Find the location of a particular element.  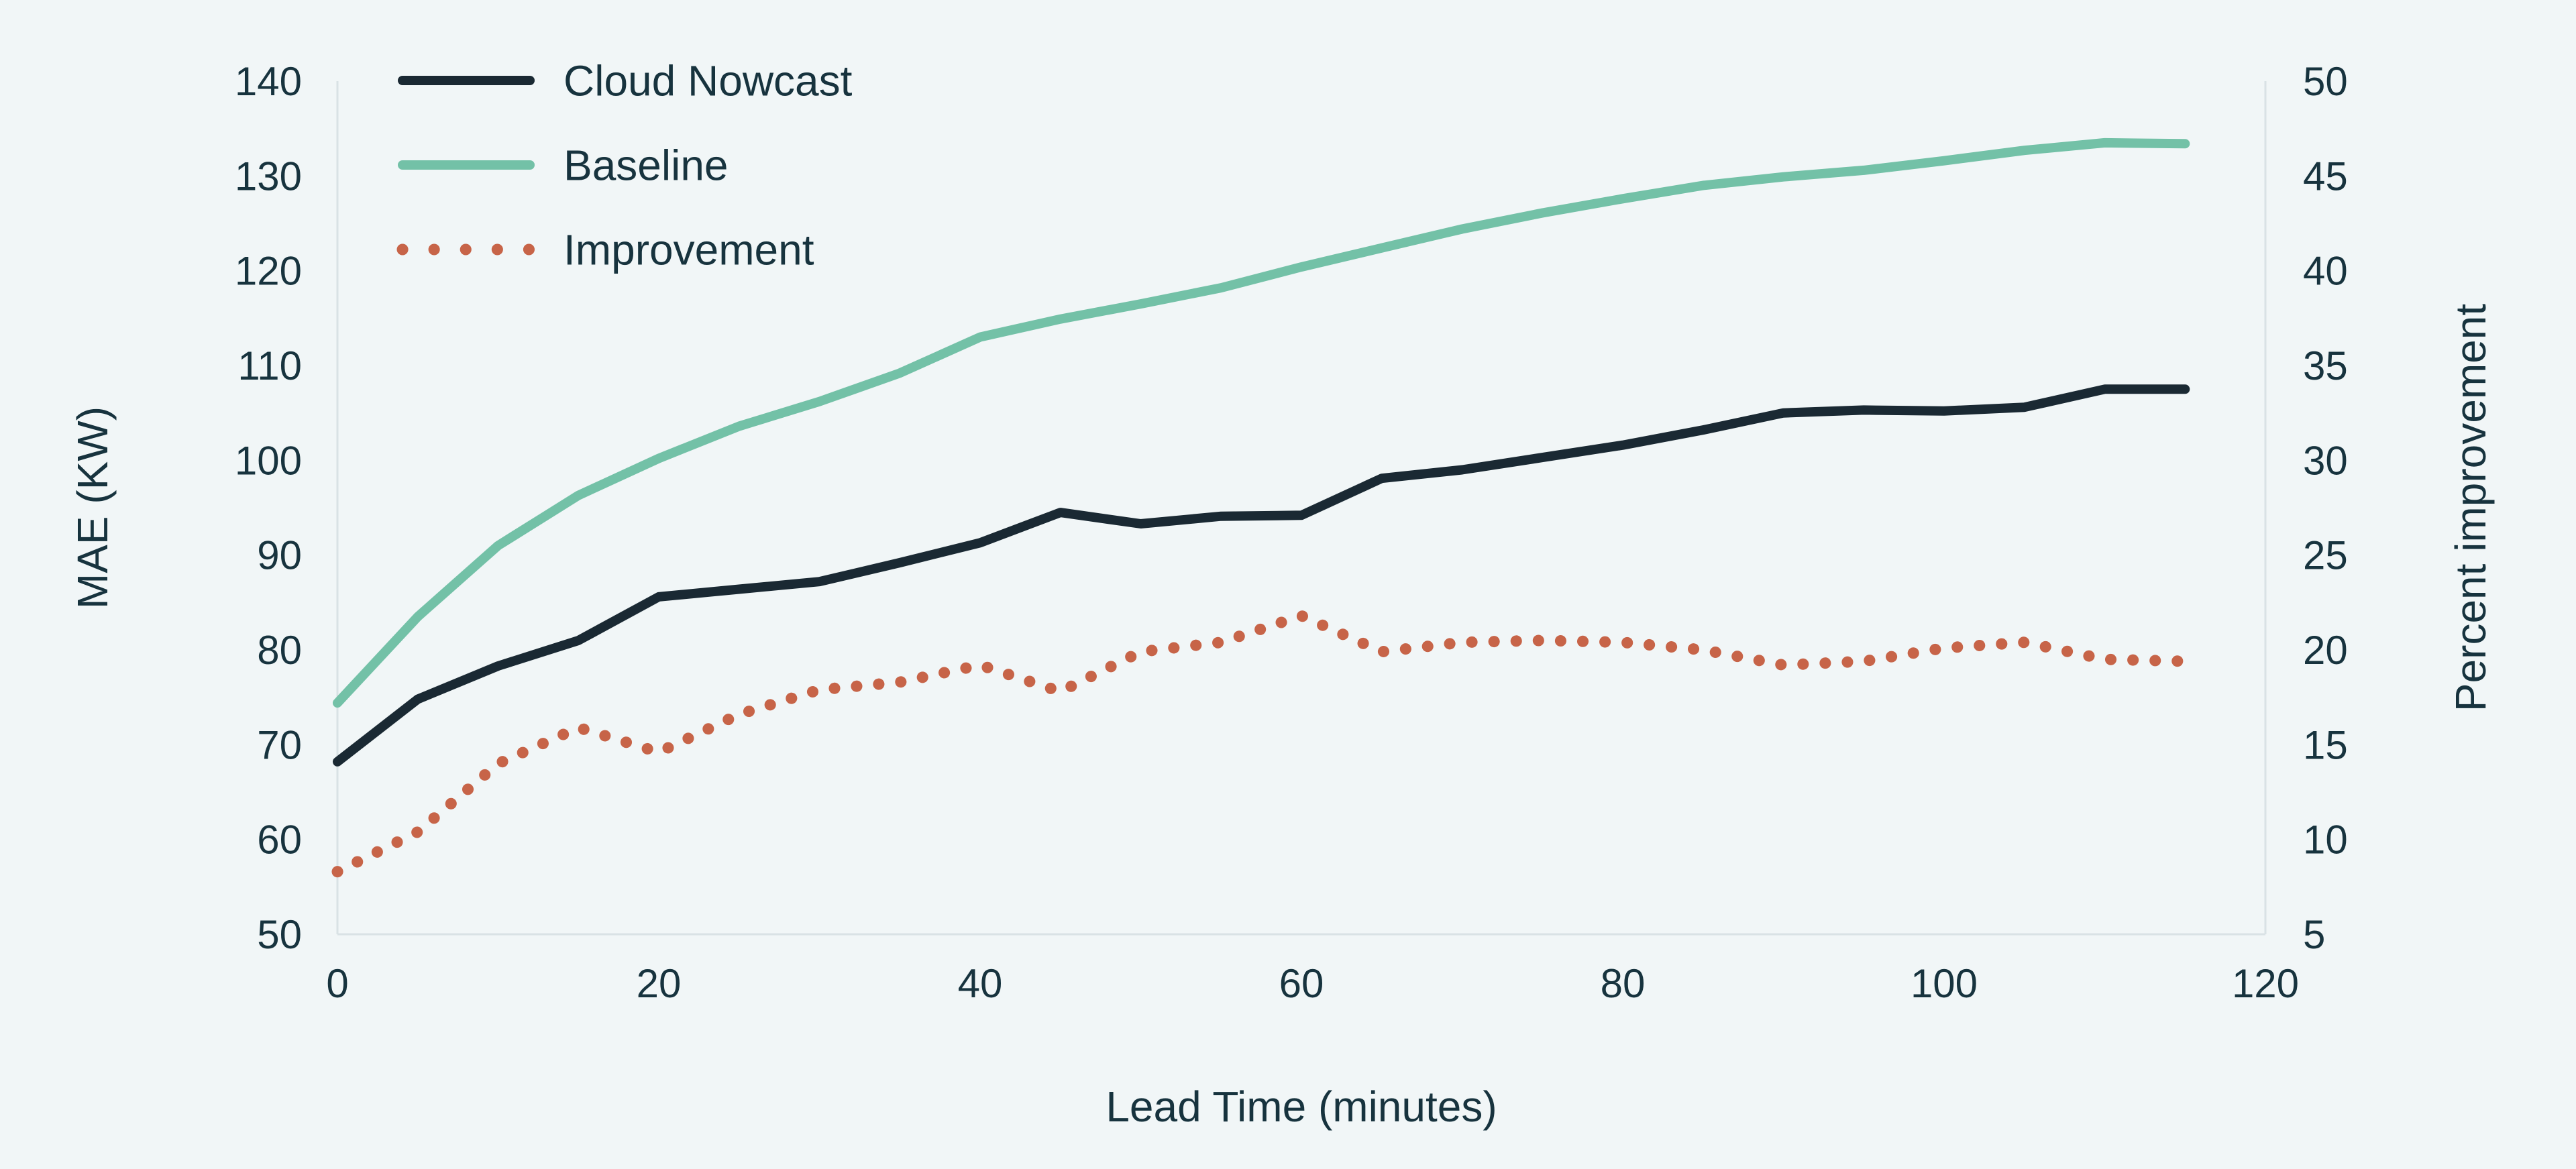

y-right-tick-label: 25 is located at coordinates (2325, 556).